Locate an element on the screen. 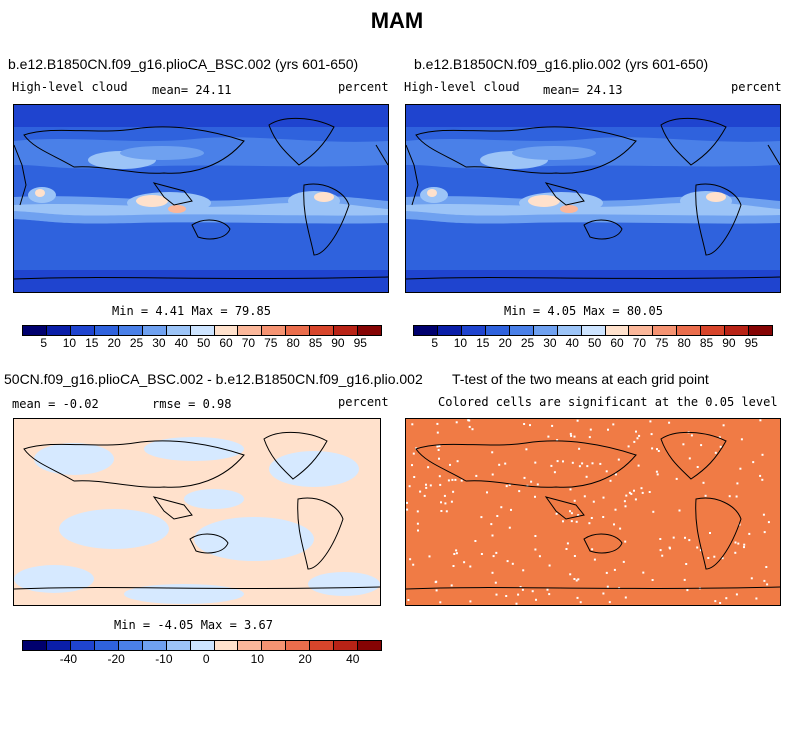 This screenshot has width=794, height=733. colorbar-tick-label: 75 is located at coordinates (271, 343).